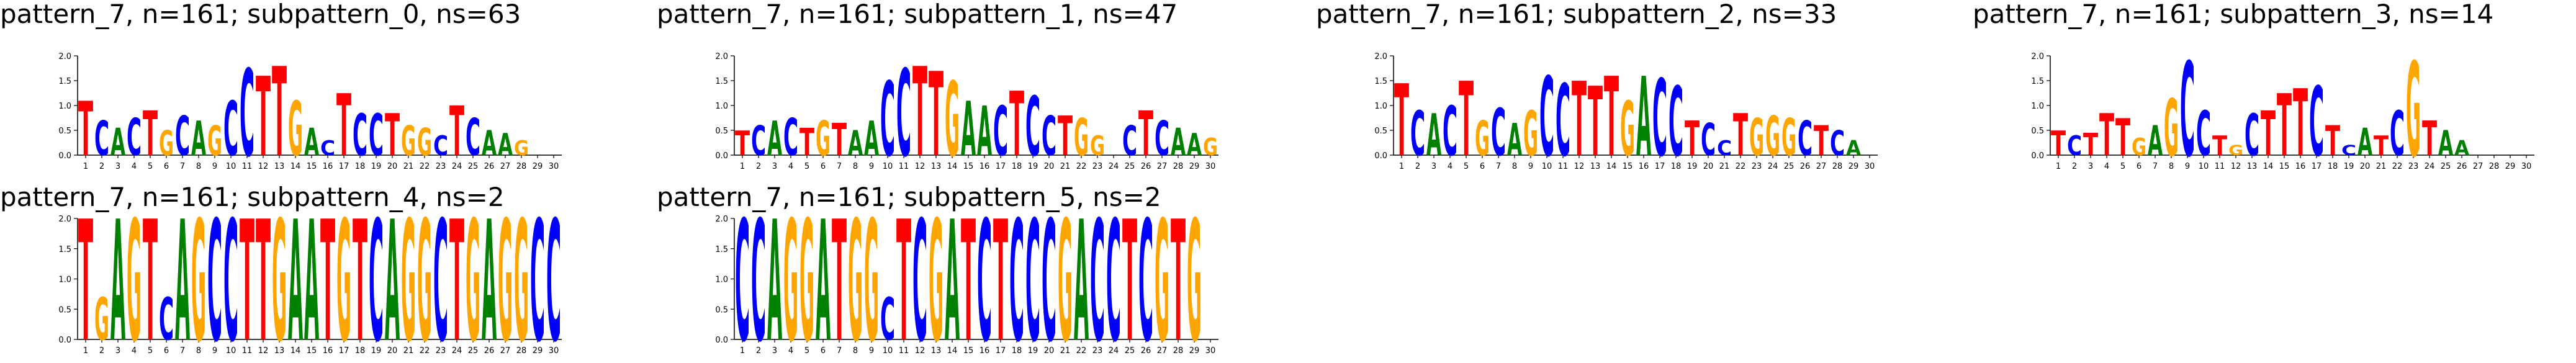  I want to click on x-tick-label: 30, so click(554, 166).